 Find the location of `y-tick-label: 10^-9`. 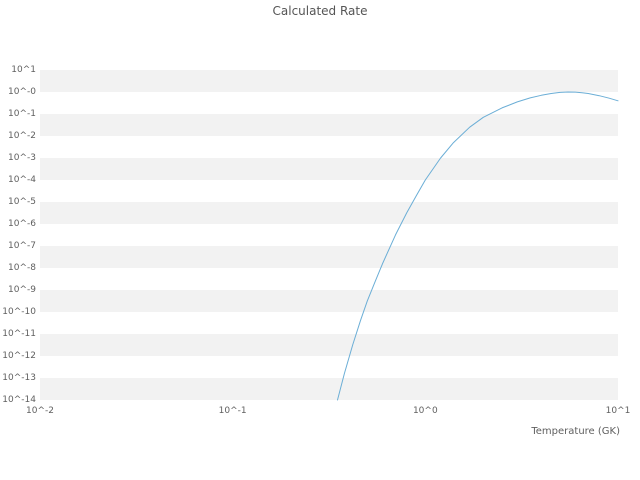

y-tick-label: 10^-9 is located at coordinates (22, 290).